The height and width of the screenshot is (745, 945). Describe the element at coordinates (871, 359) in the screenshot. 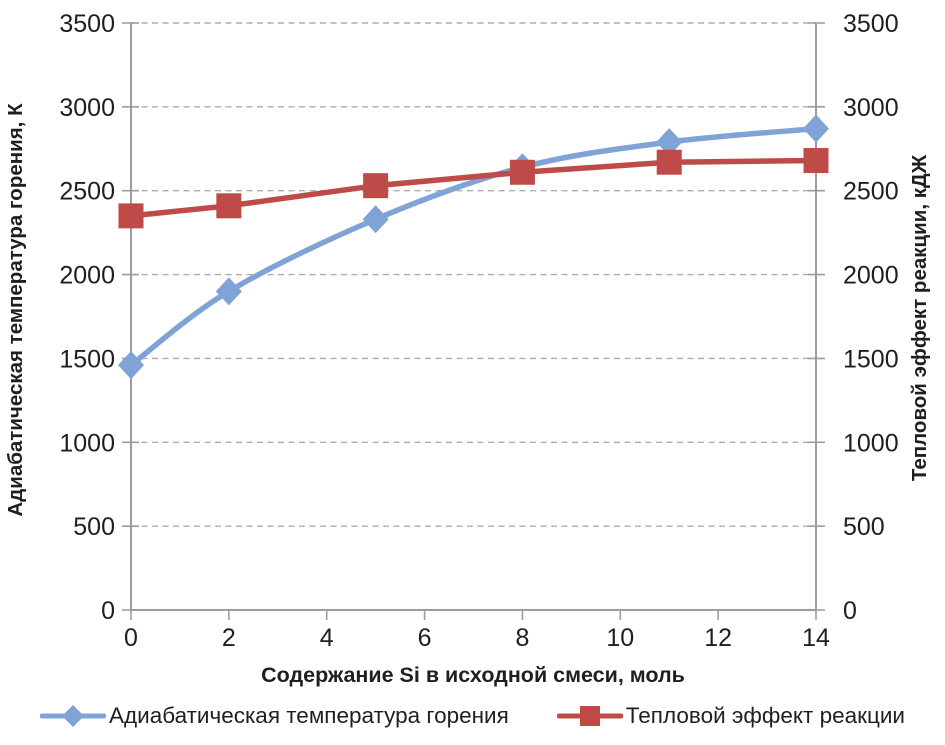

I see `y-tick-label-right: 1500` at that location.